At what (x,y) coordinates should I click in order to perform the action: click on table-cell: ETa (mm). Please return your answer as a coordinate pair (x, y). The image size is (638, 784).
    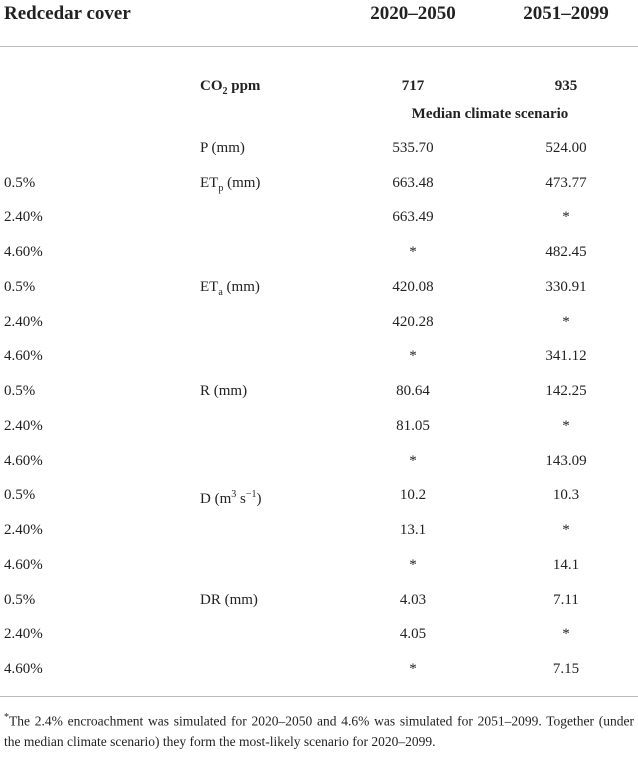
    Looking at the image, I should click on (230, 290).